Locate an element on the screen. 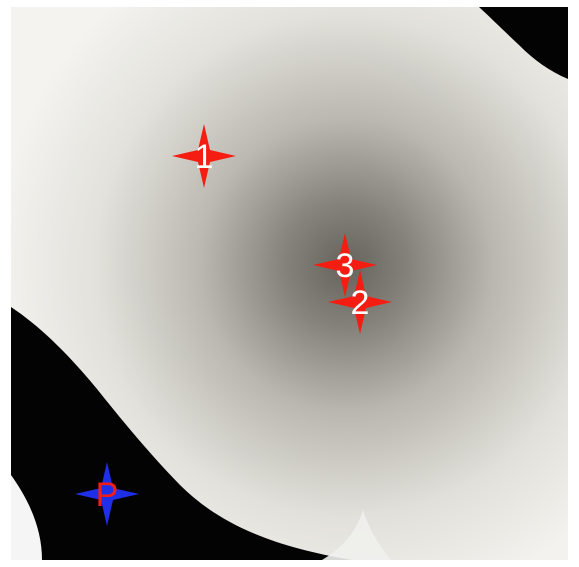  marker-label-3: 3 is located at coordinates (345, 266).